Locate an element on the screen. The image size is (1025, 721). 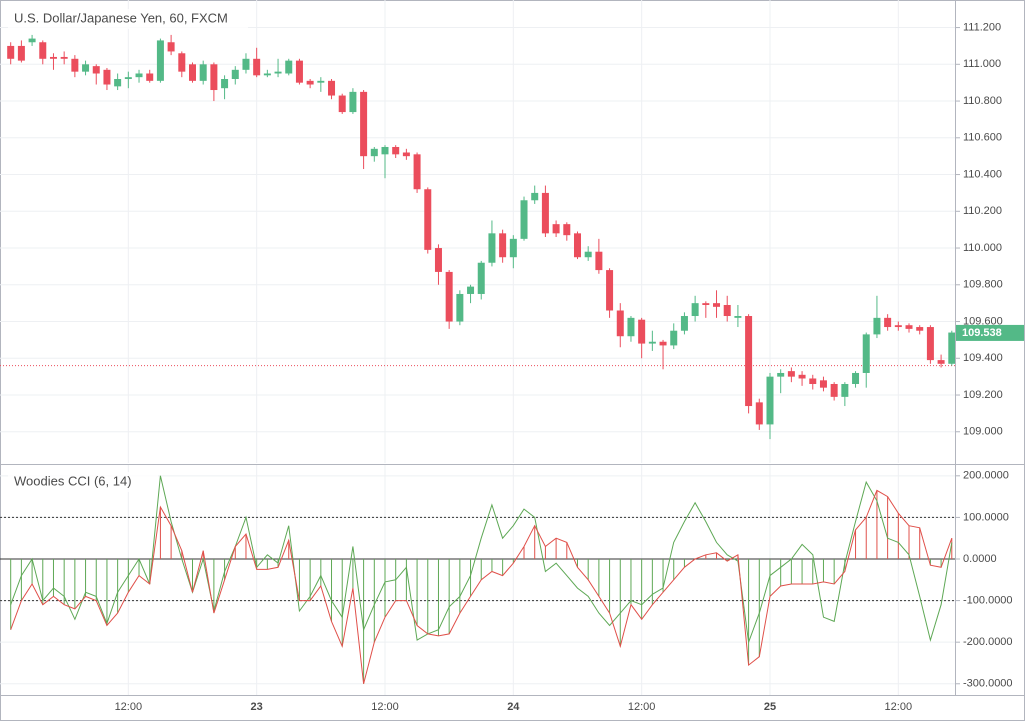
y-tick-label: 200.0000 is located at coordinates (986, 476).